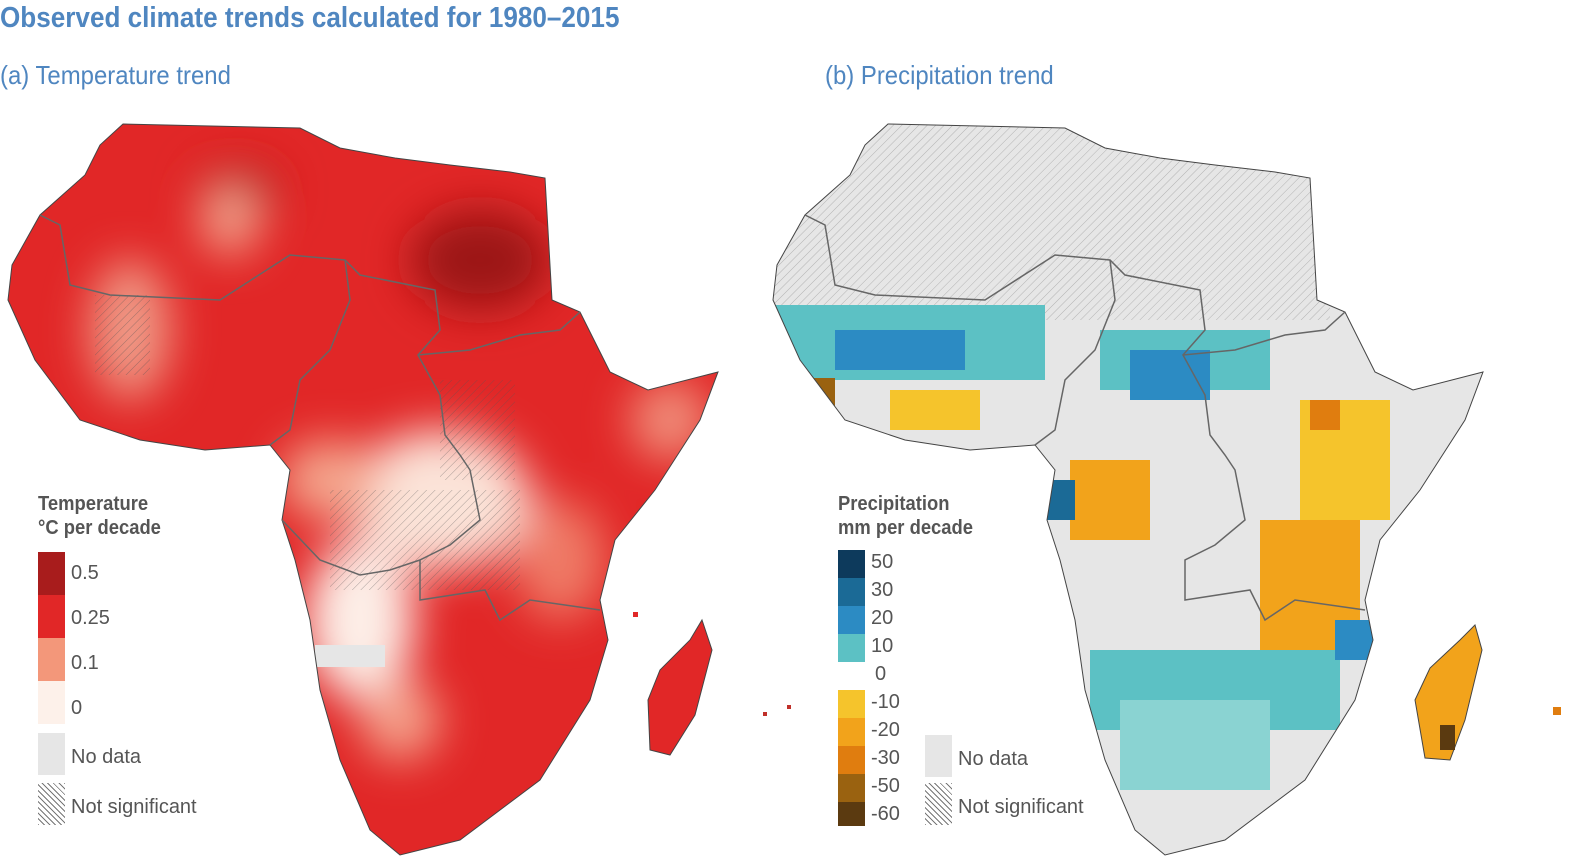 The image size is (1572, 867). What do you see at coordinates (85, 663) in the screenshot?
I see `temp-label-0-1: 0.1` at bounding box center [85, 663].